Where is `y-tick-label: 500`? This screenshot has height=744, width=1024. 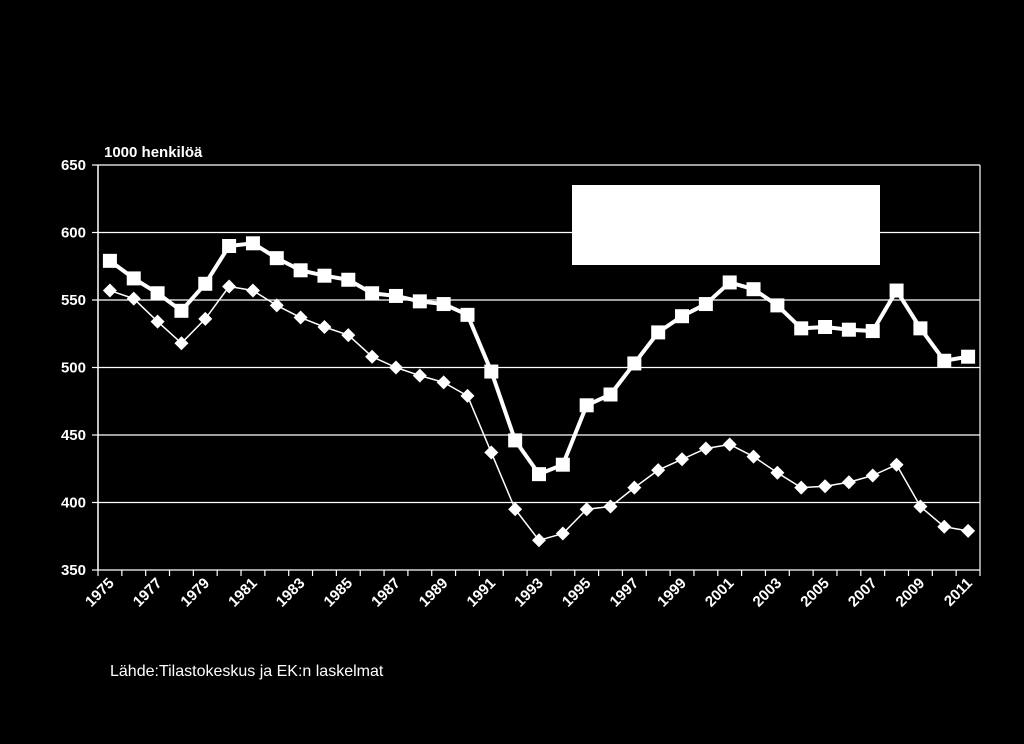 y-tick-label: 500 is located at coordinates (73, 368).